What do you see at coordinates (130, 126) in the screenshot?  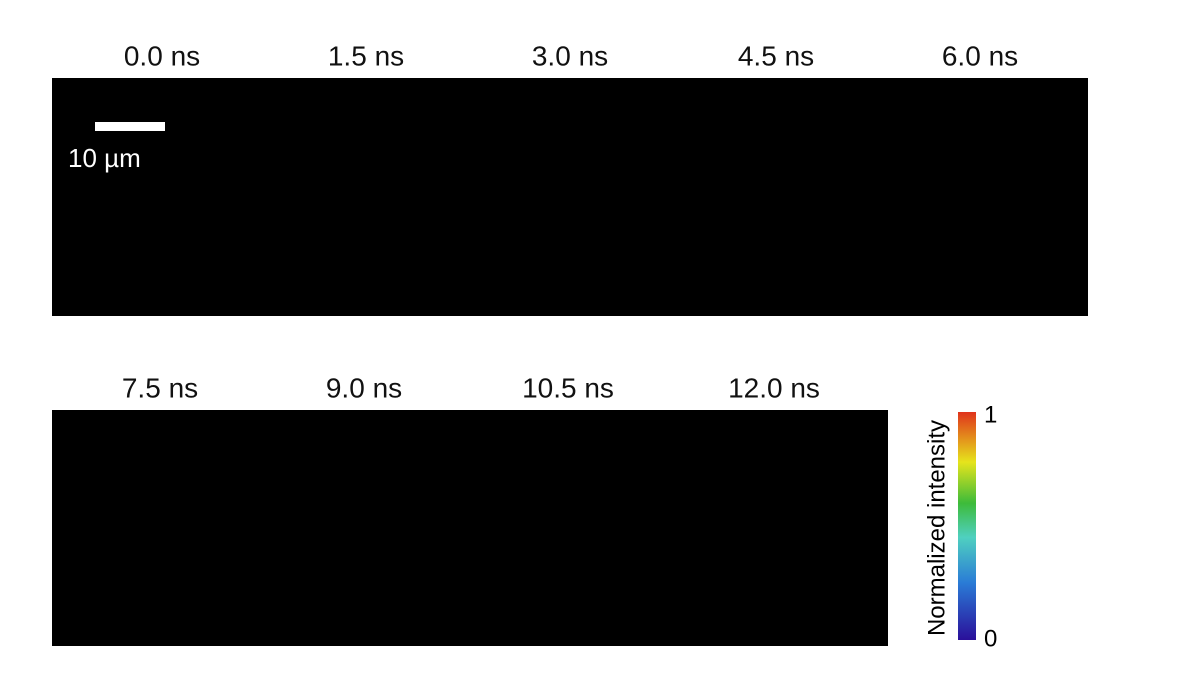 I see `scale-bar` at bounding box center [130, 126].